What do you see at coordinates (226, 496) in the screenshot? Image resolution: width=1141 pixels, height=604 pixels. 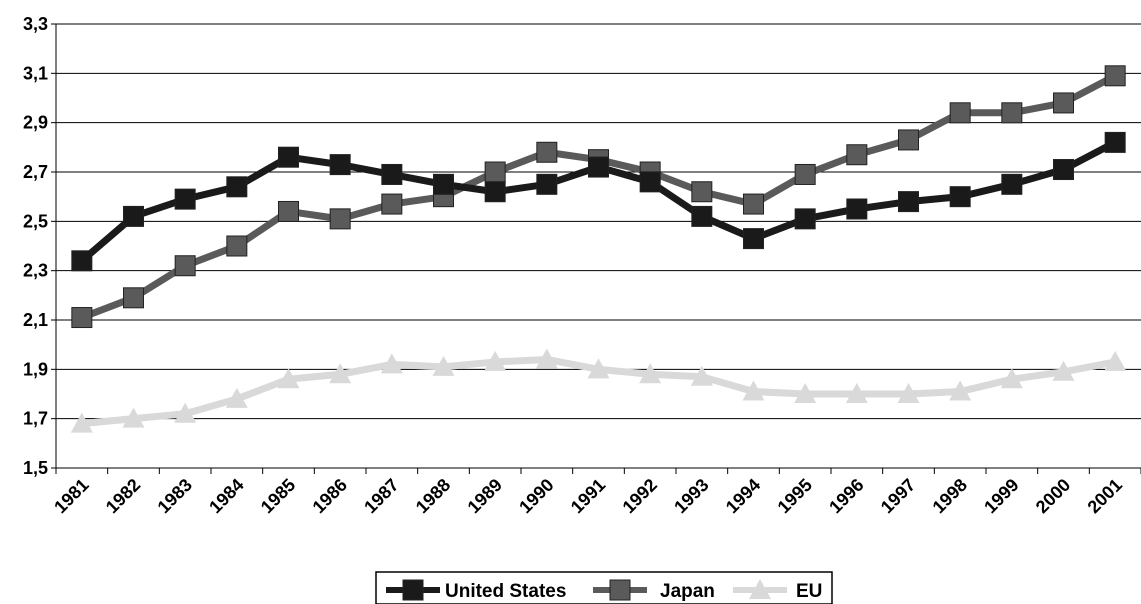 I see `x-tick-label: 1984` at bounding box center [226, 496].